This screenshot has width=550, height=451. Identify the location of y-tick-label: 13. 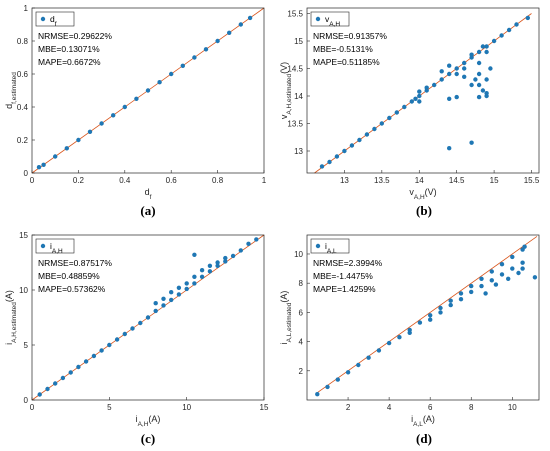
(298, 151).